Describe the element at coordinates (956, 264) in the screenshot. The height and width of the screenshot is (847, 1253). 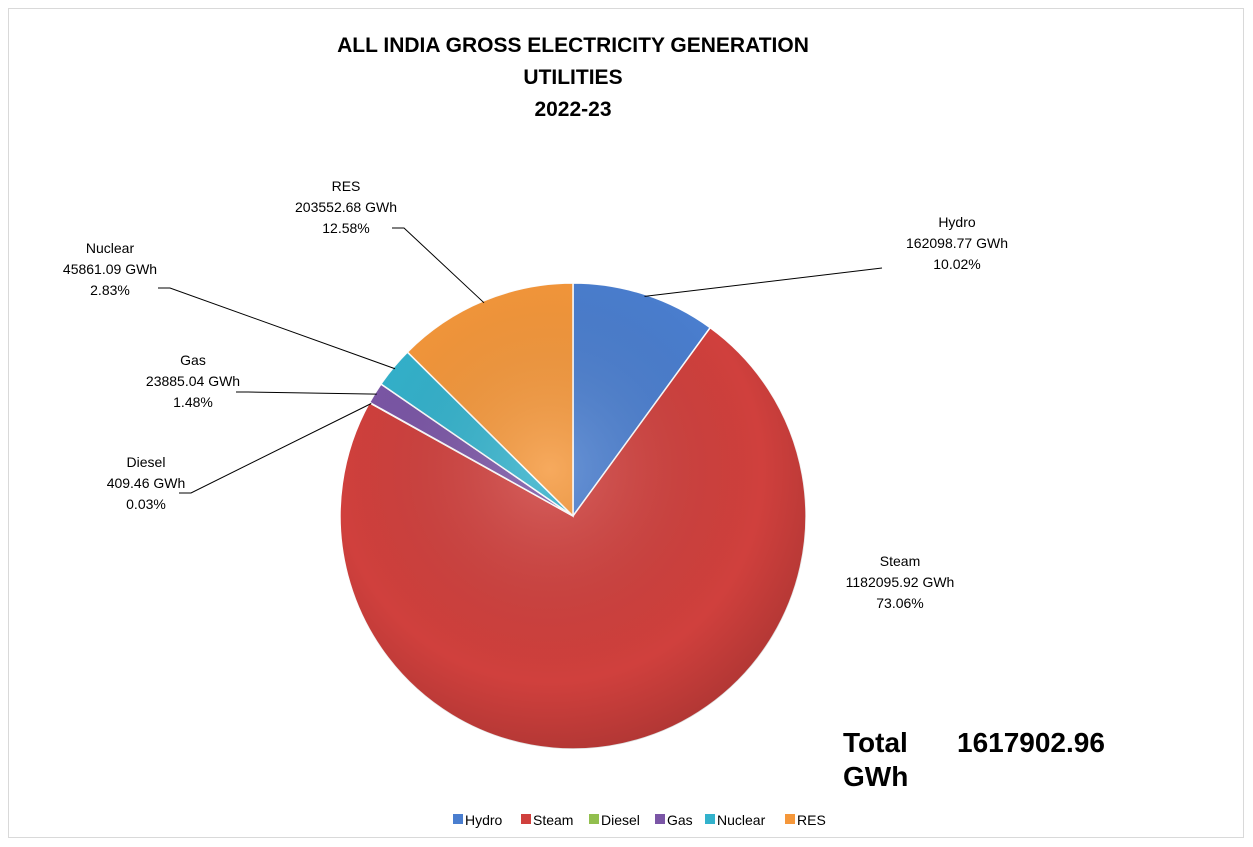
I see `data-label-hydro-percent: 10.02%` at that location.